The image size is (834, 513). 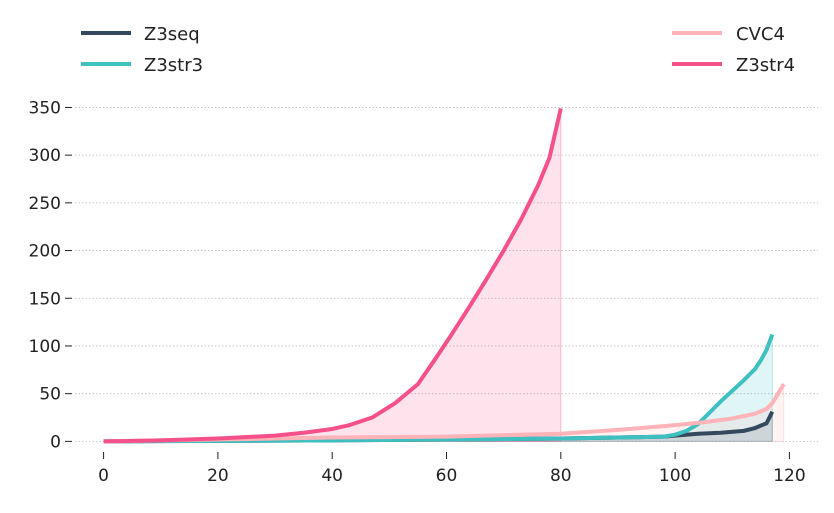 I want to click on x-axis-ticks: 0 20 40 60 80 100 120, so click(x=452, y=469).